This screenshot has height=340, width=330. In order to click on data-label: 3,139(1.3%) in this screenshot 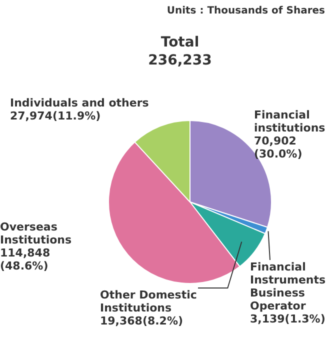, I will do `click(288, 319)`.